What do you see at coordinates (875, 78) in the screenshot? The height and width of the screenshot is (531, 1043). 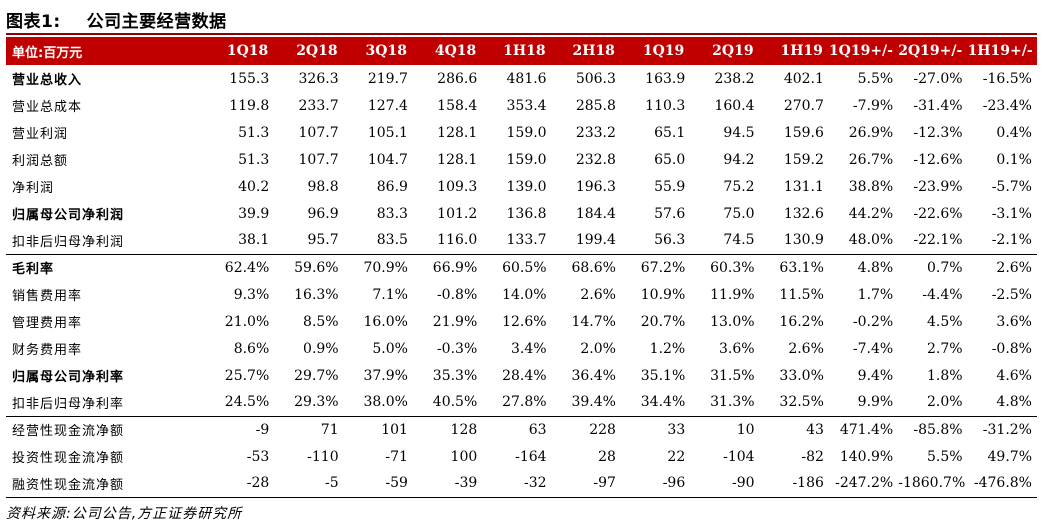 I see `table-cell: 5.5%` at bounding box center [875, 78].